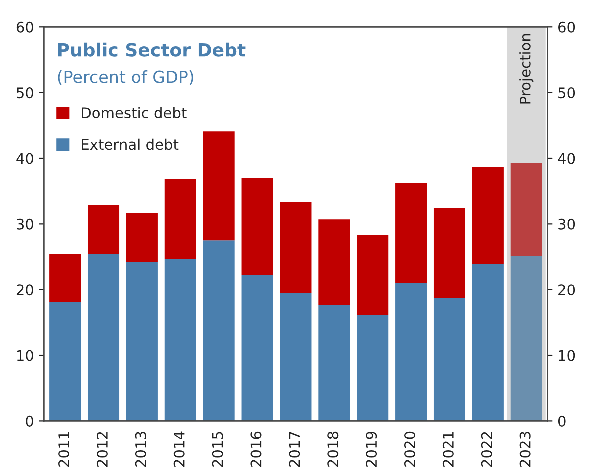  I want to click on y2-tick-label: 30, so click(567, 224).